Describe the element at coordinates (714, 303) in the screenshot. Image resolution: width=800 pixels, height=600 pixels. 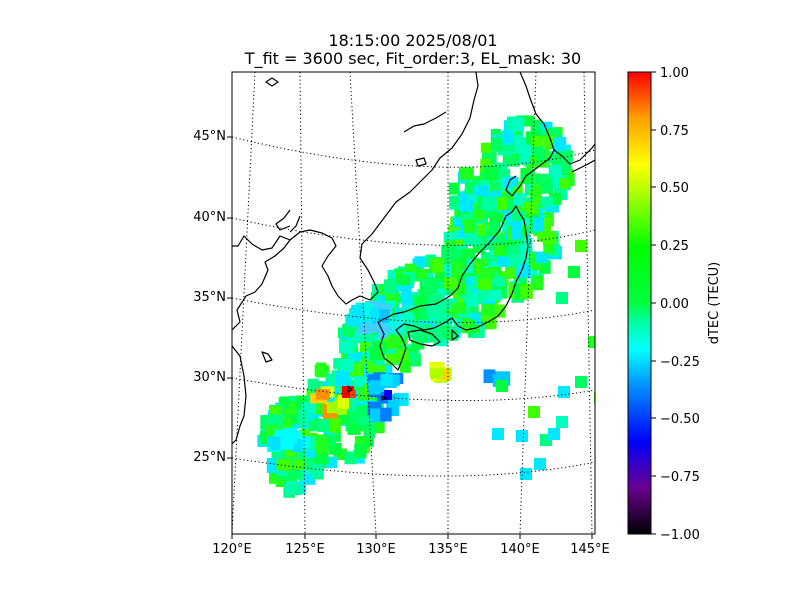
I see `colorbar-label: dTEC (TECU)` at that location.